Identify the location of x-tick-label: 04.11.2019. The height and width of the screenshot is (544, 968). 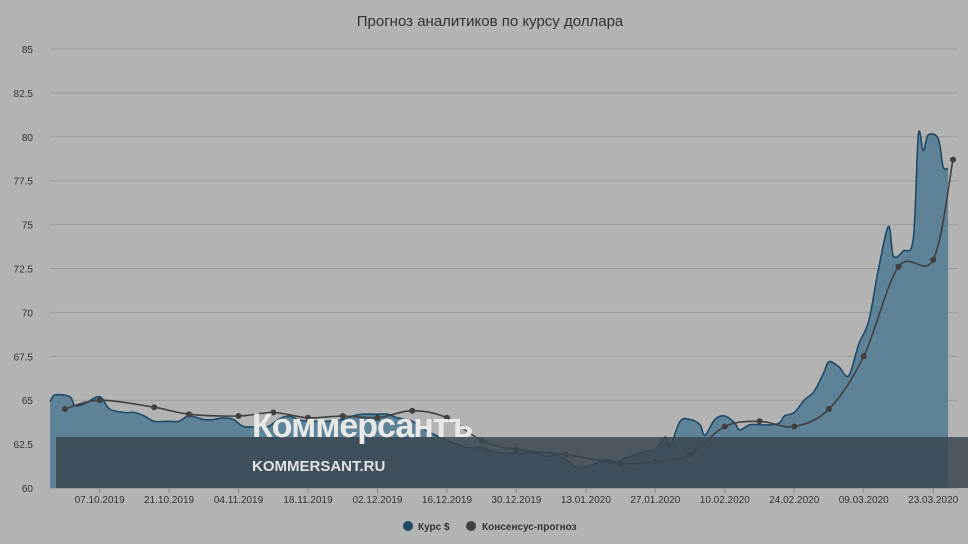
(239, 500).